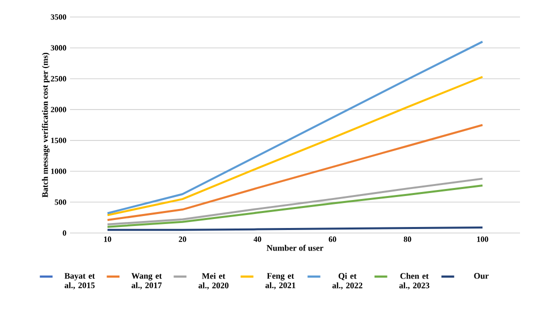 The width and height of the screenshot is (550, 312). What do you see at coordinates (414, 281) in the screenshot?
I see `legend-label: Chen et al., 2023` at bounding box center [414, 281].